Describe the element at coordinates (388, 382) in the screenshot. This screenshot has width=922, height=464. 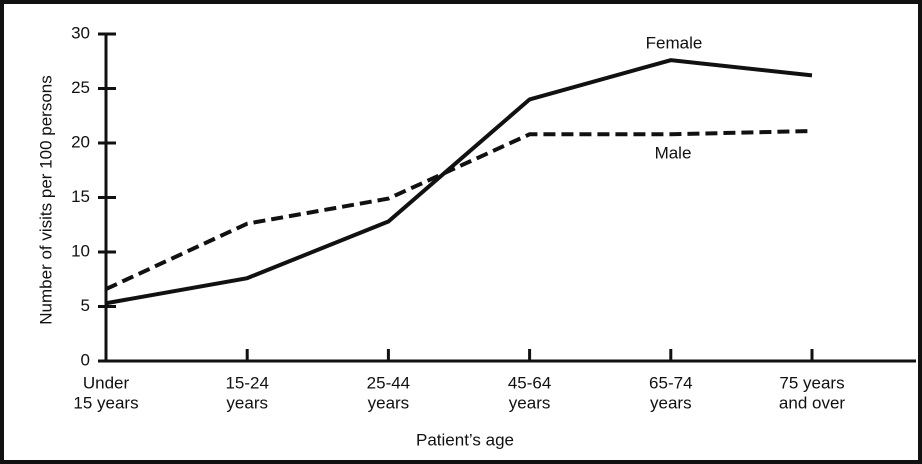
I see `x-tick-label: 25-44` at that location.